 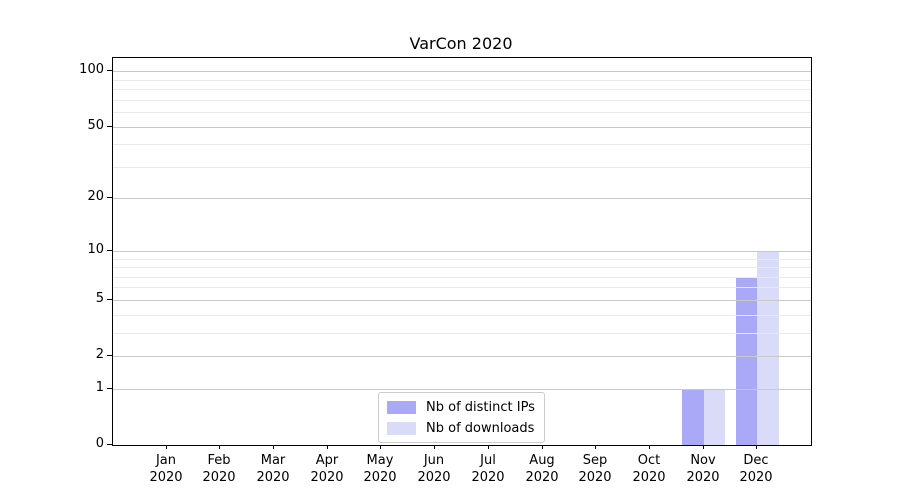 I want to click on x-tick-label-jan-2020: Jan 2020, so click(x=166, y=469).